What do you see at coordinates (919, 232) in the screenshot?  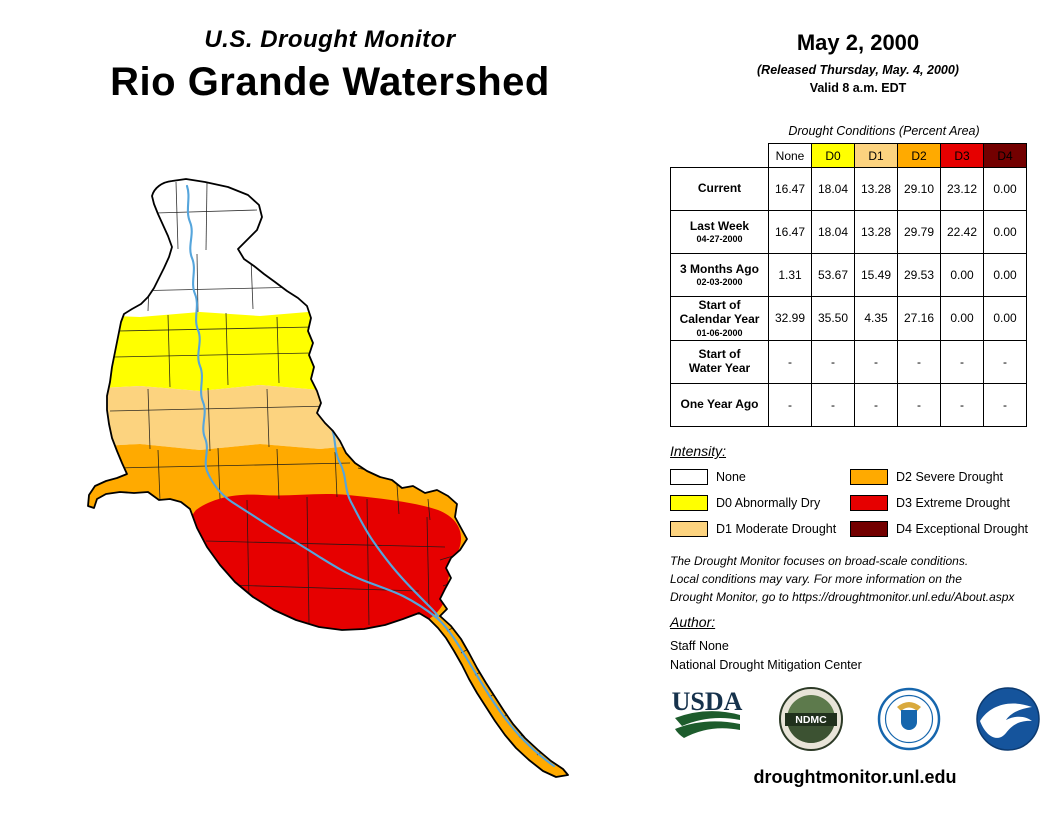 I see `value-cell: 29.79` at bounding box center [919, 232].